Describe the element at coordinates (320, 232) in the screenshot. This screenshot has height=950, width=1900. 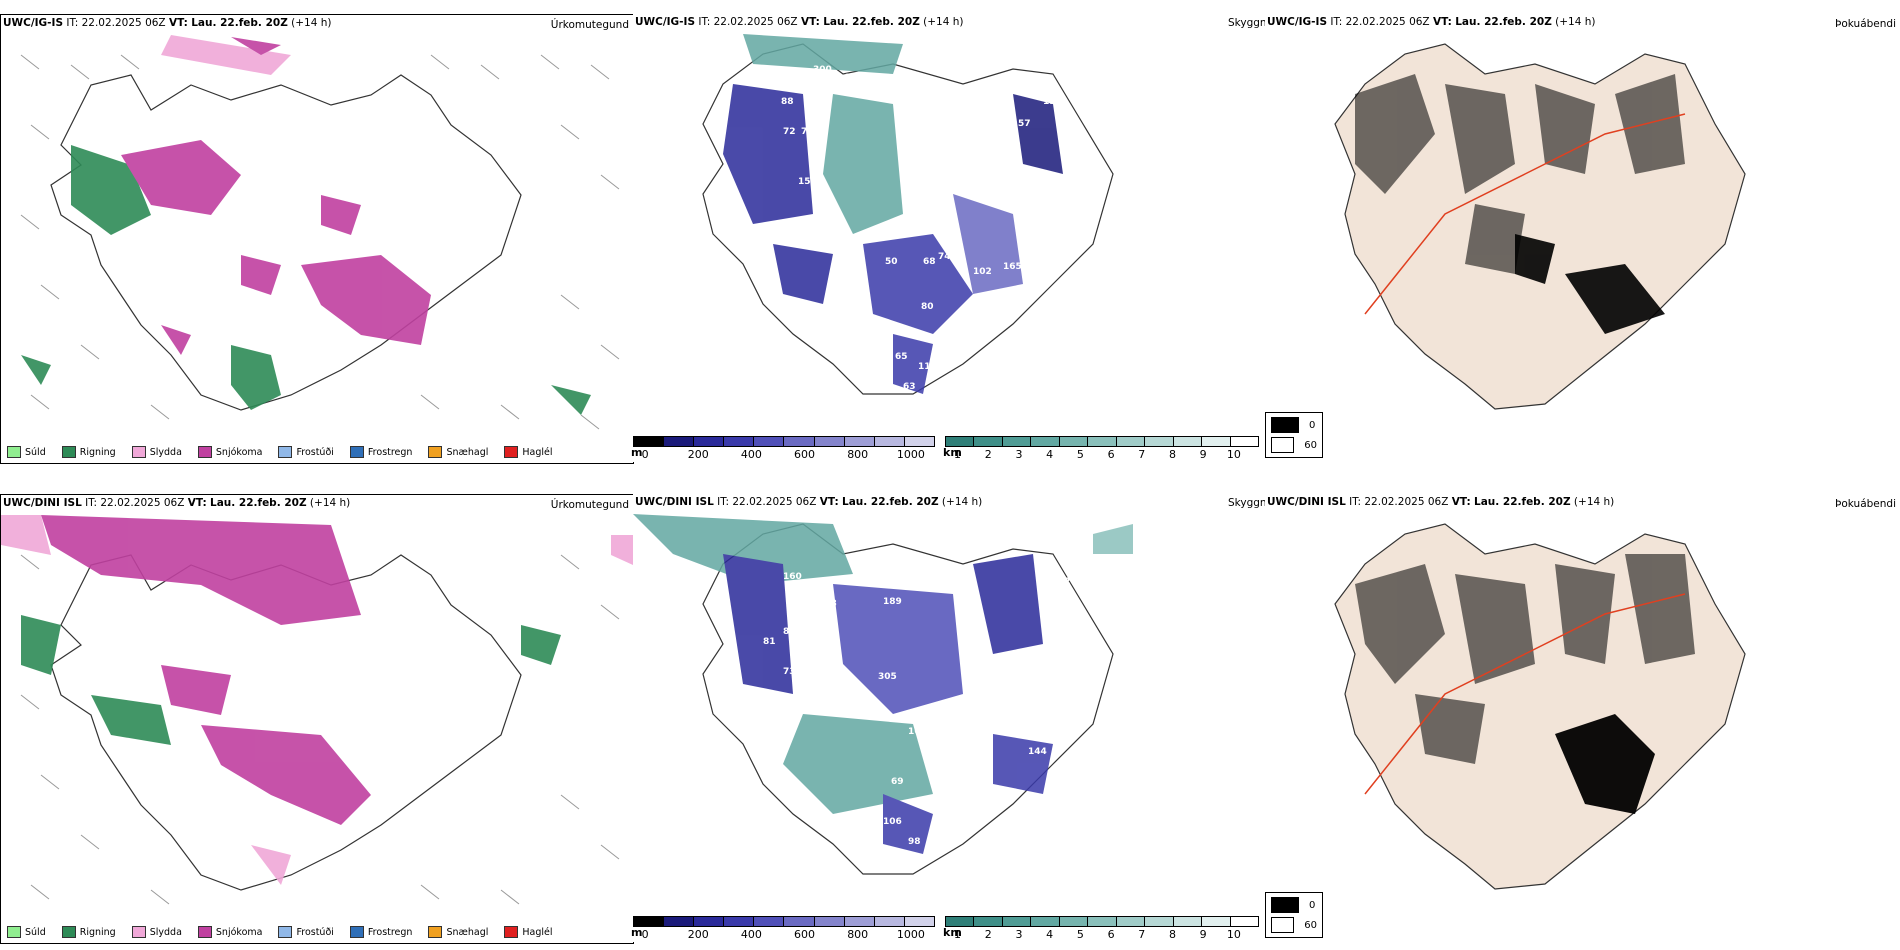
I see `precip-map-top` at that location.